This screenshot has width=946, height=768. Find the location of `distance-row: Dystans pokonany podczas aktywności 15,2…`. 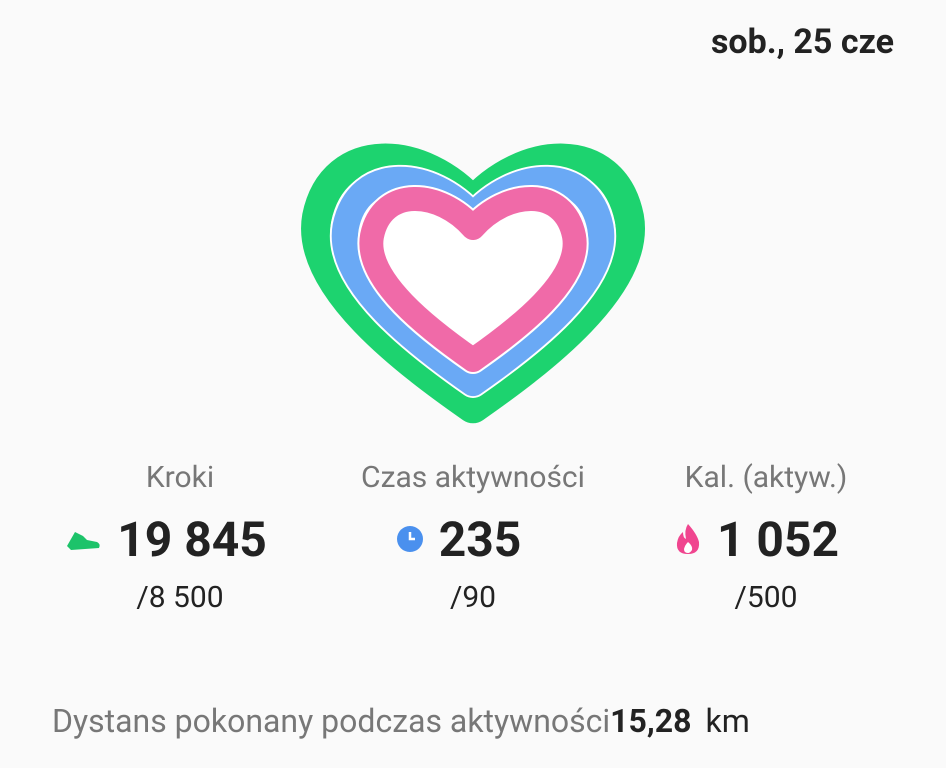

distance-row: Dystans pokonany podczas aktywności 15,2… is located at coordinates (473, 721).